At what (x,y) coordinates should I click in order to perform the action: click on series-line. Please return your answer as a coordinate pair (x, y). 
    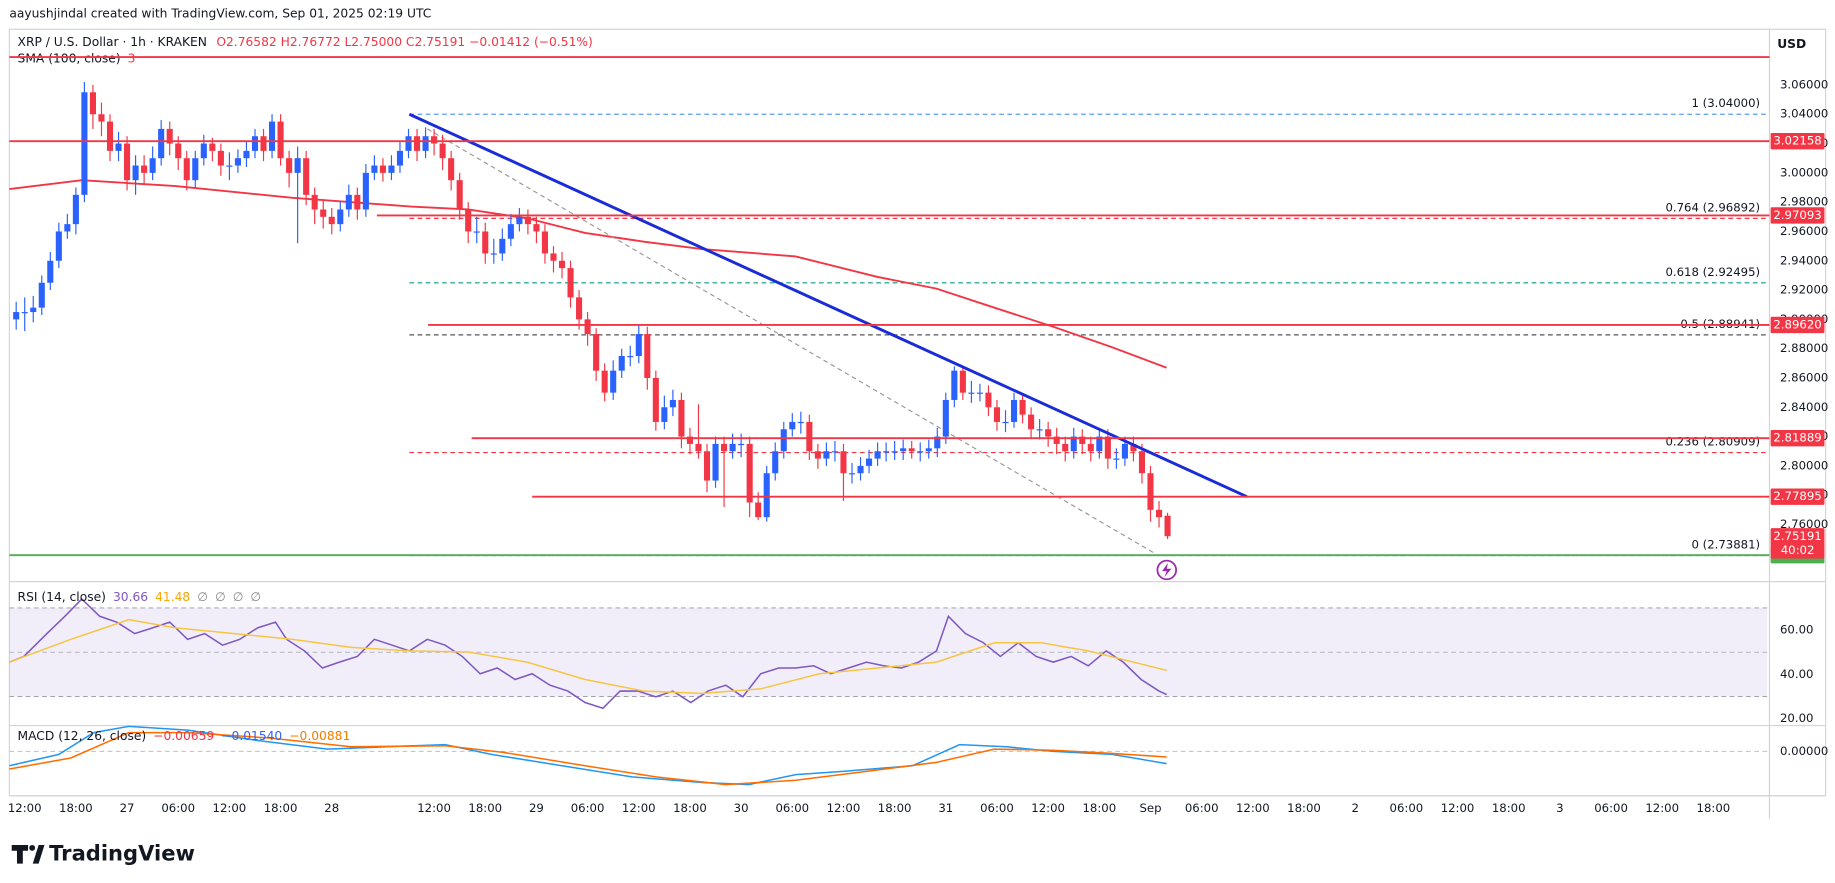
    Looking at the image, I should click on (588, 274).